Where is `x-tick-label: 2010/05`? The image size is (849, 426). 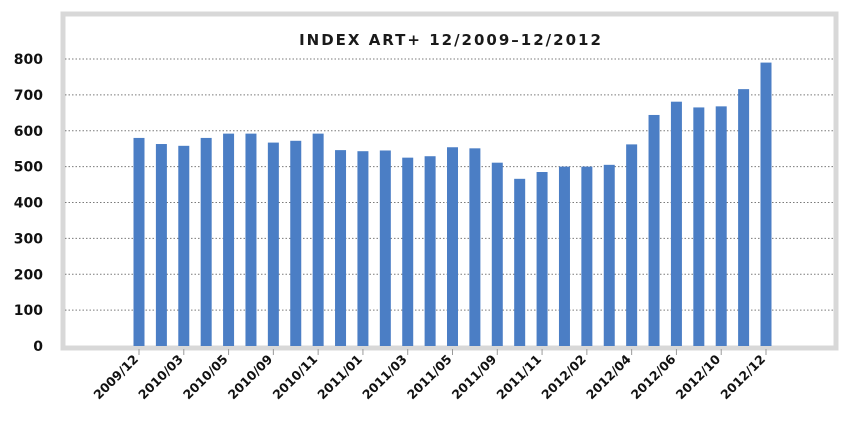 x-tick-label: 2010/05 is located at coordinates (205, 377).